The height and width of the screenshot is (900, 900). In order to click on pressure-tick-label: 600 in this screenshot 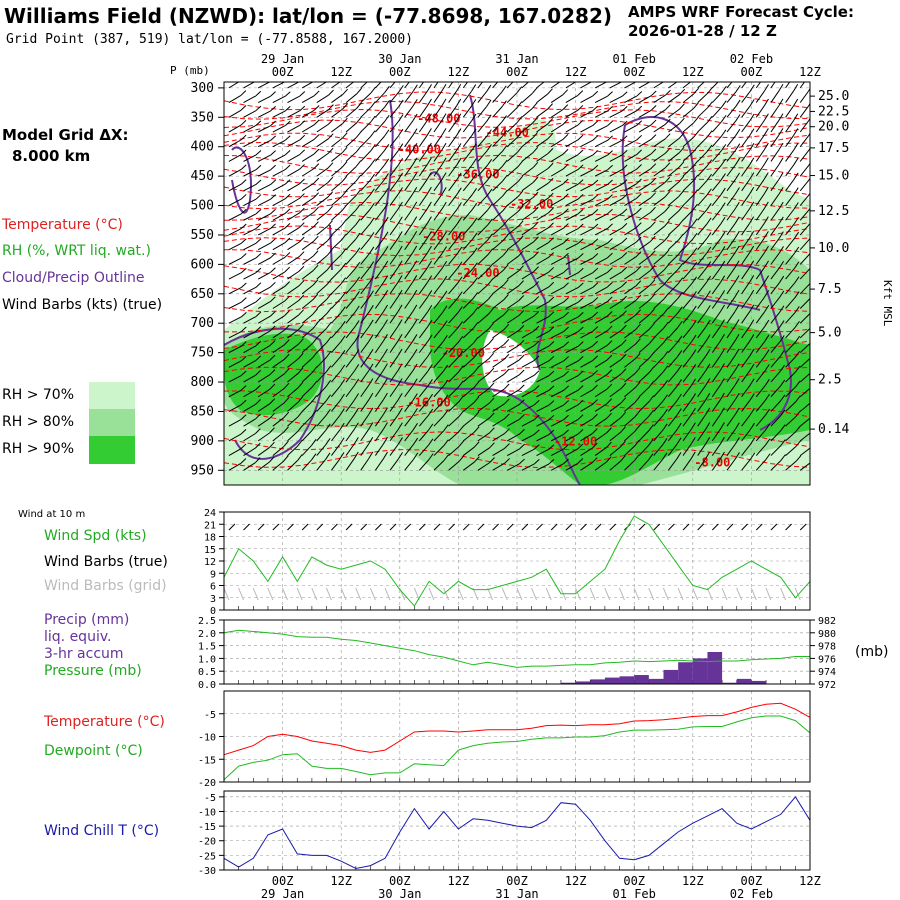, I will do `click(202, 264)`.